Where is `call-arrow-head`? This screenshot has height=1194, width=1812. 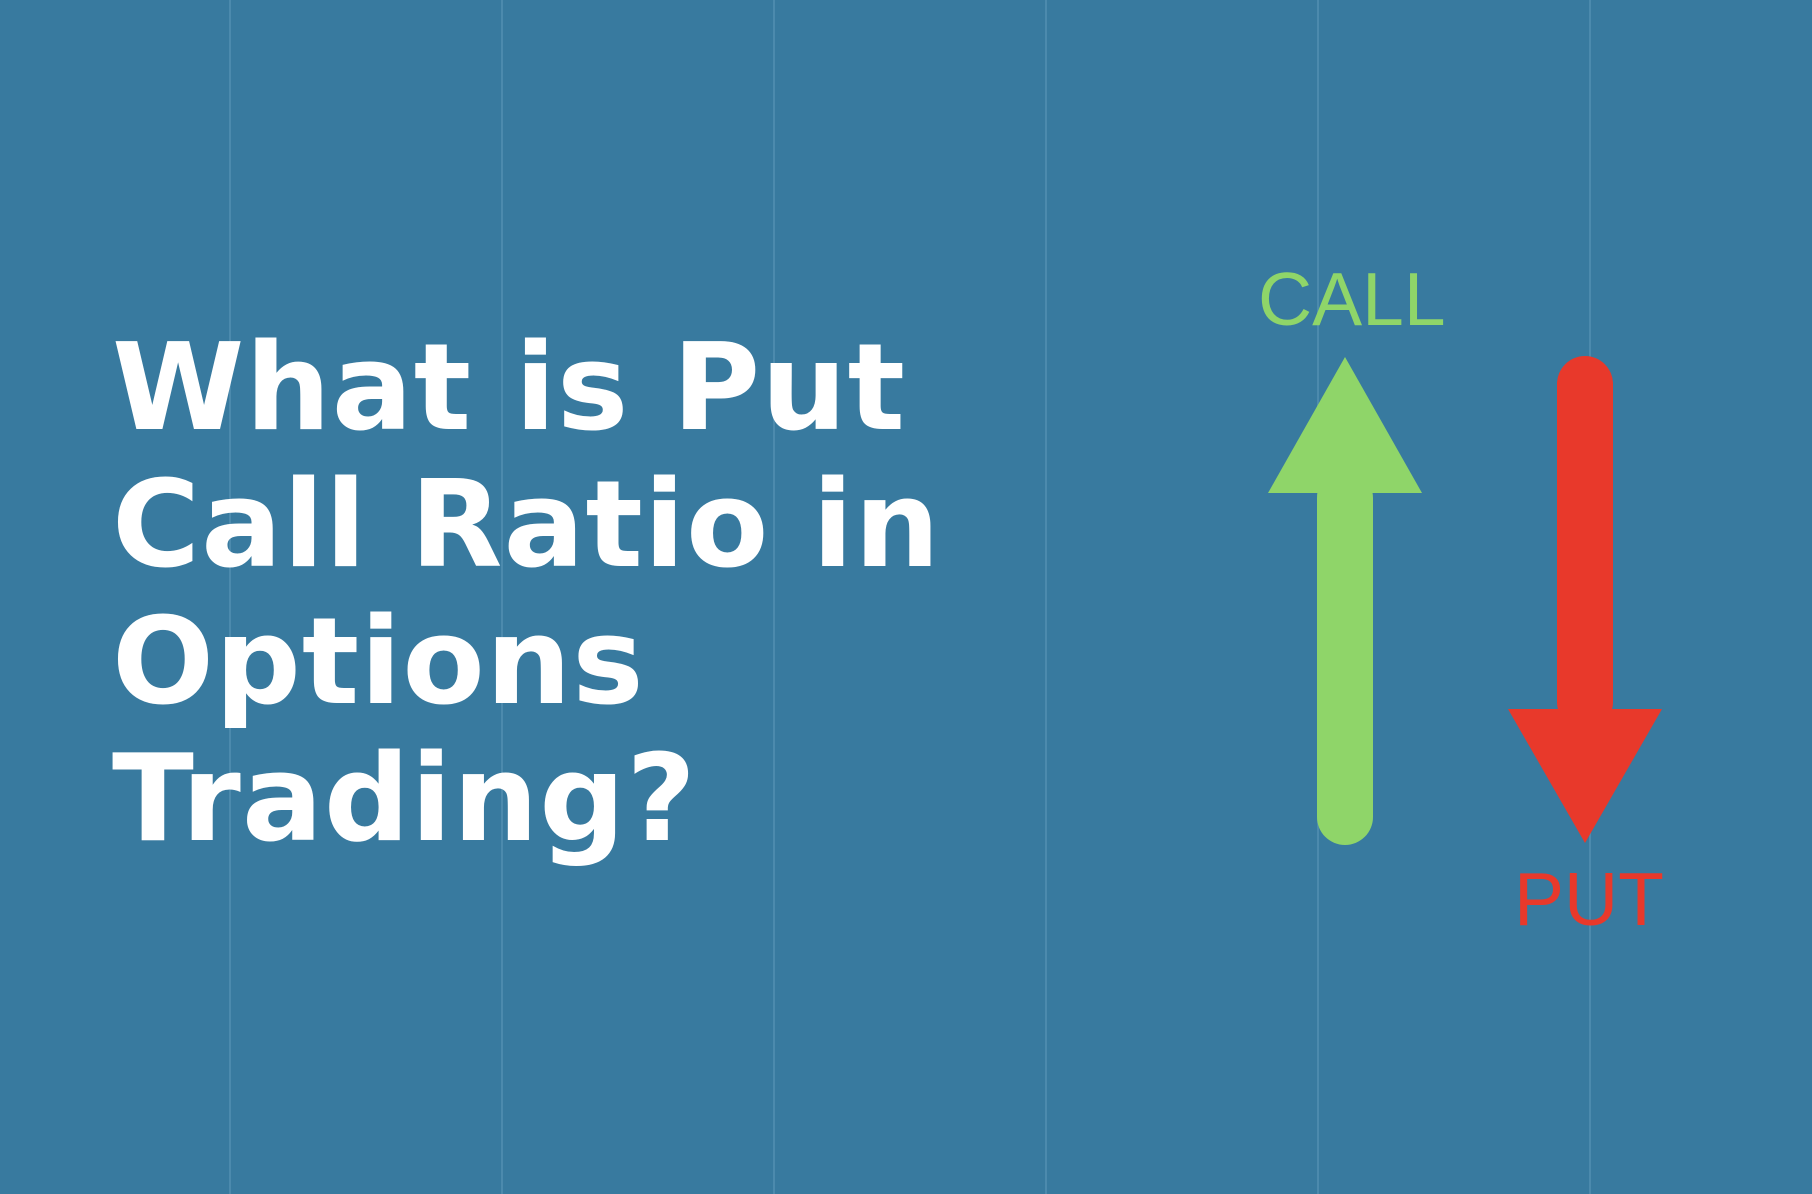
call-arrow-head is located at coordinates (1345, 425).